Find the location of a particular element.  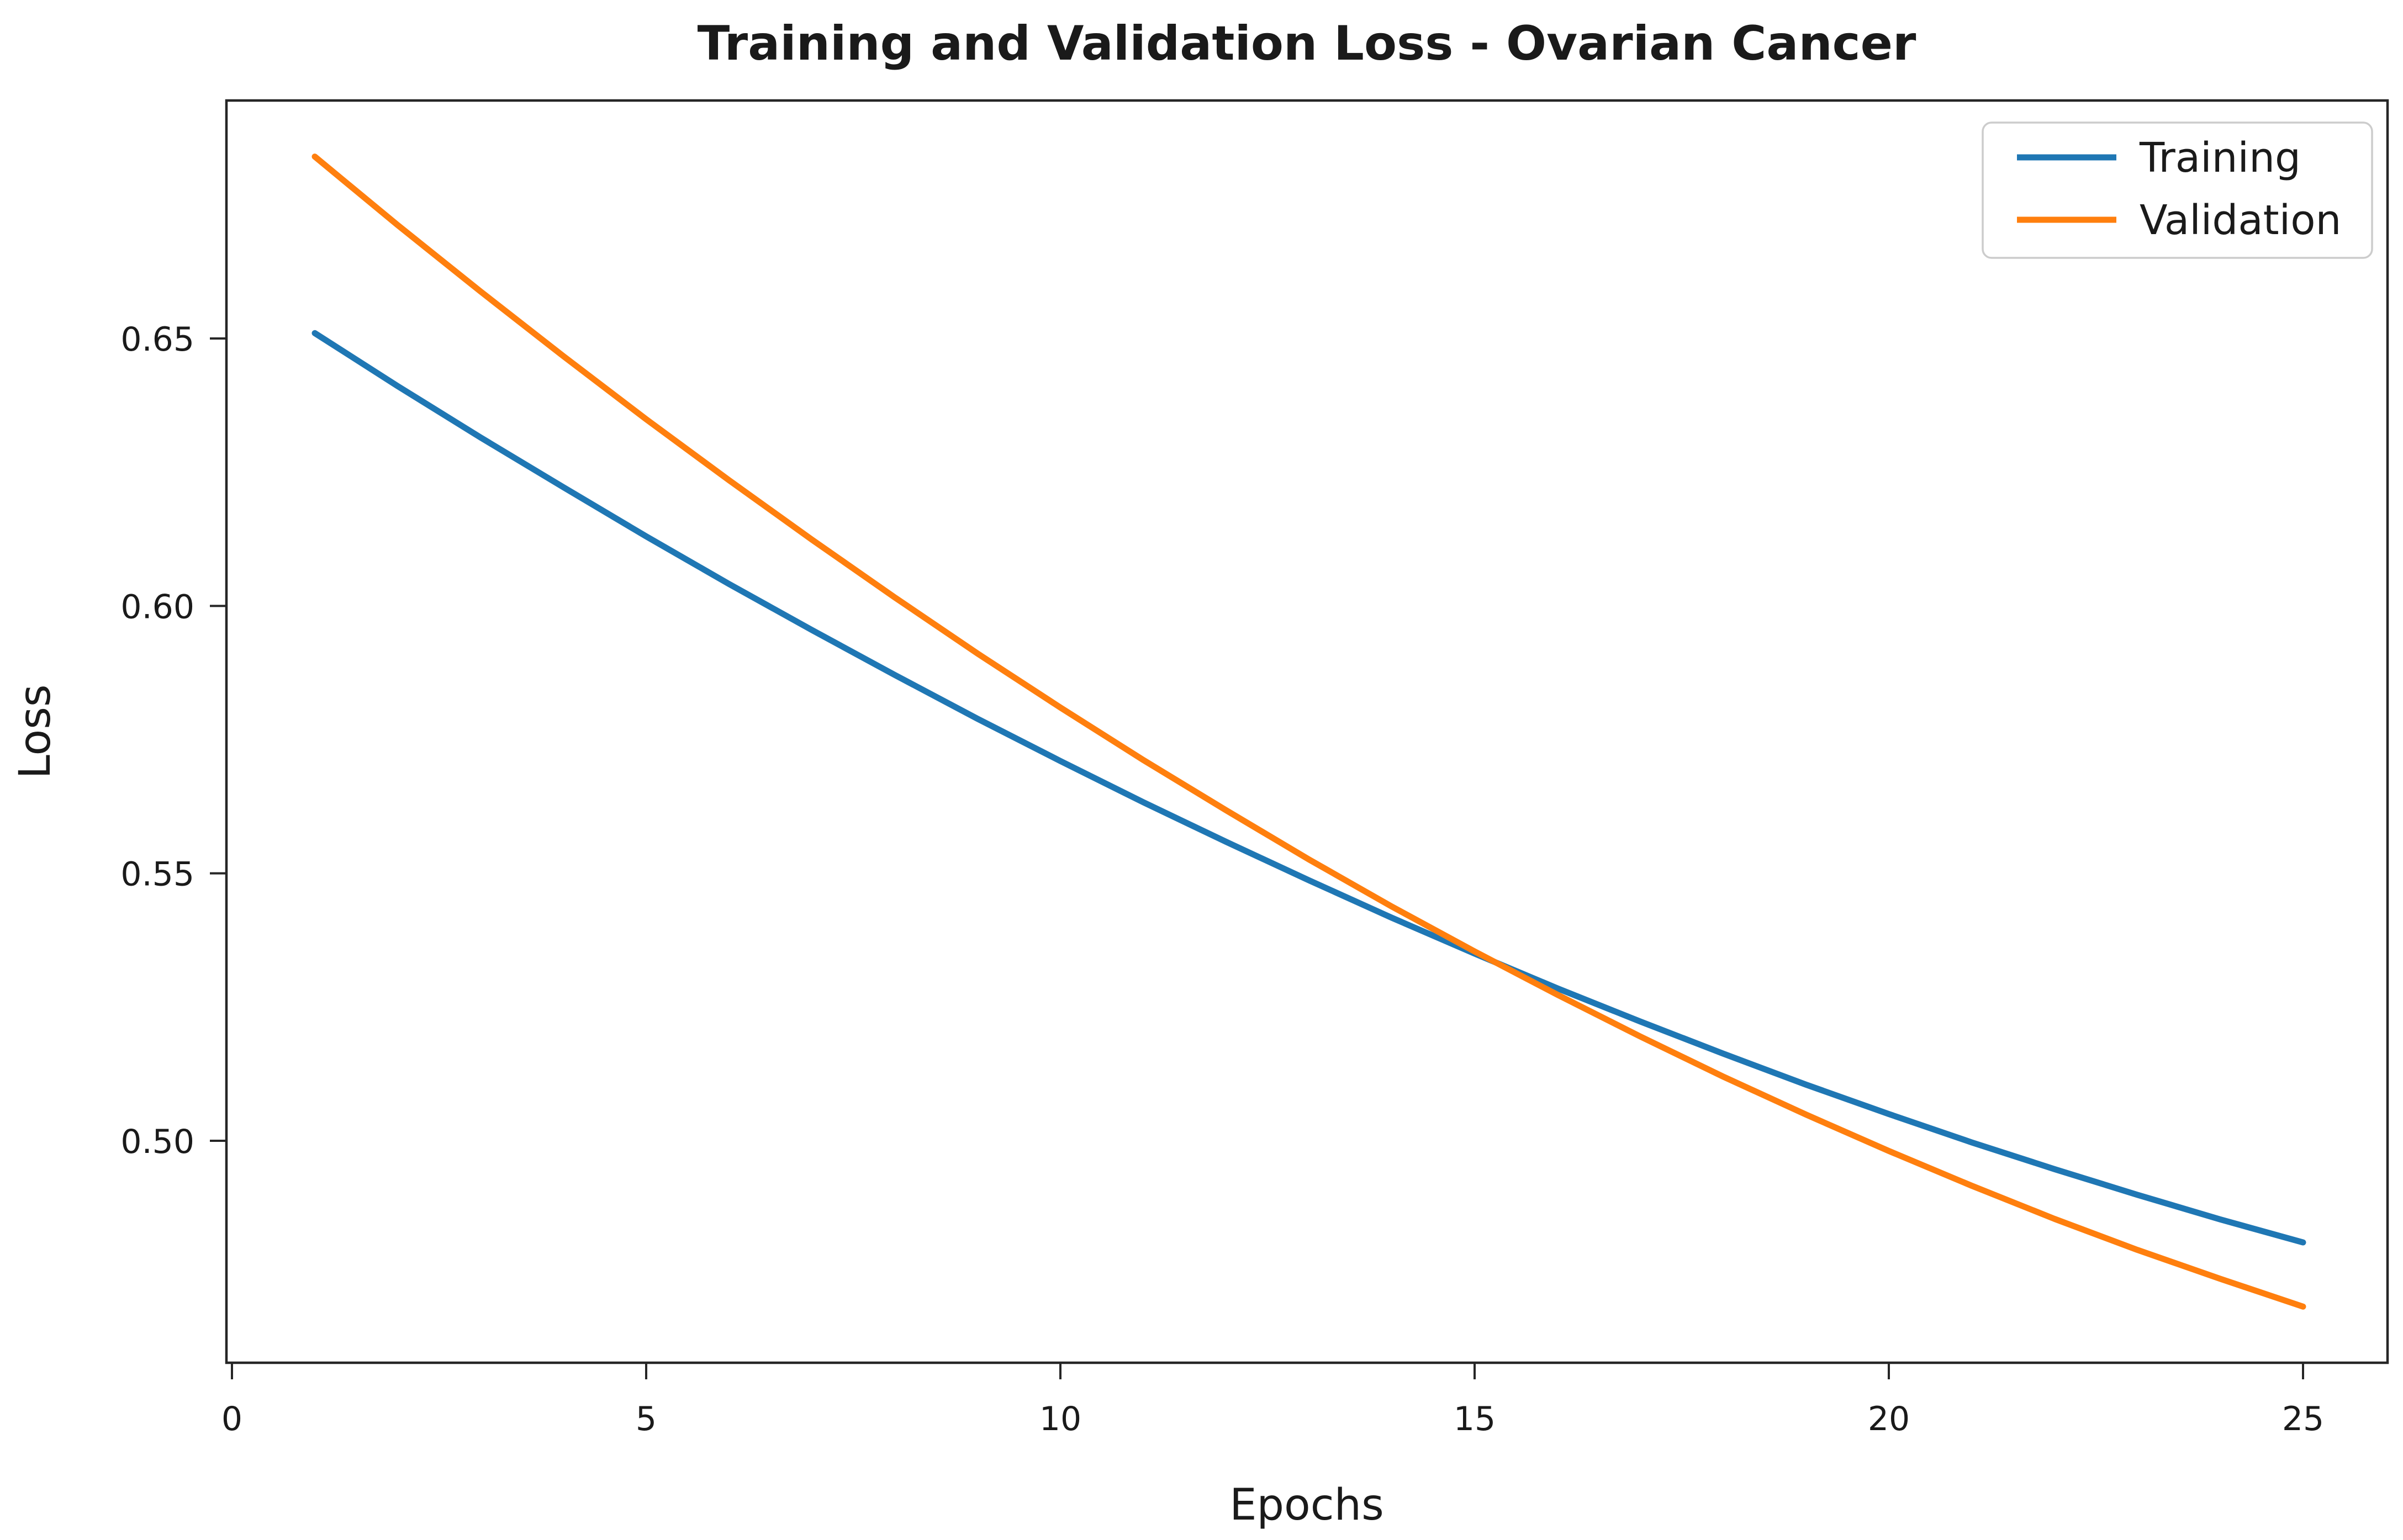

y-tick-label: 0.55 is located at coordinates (157, 874).